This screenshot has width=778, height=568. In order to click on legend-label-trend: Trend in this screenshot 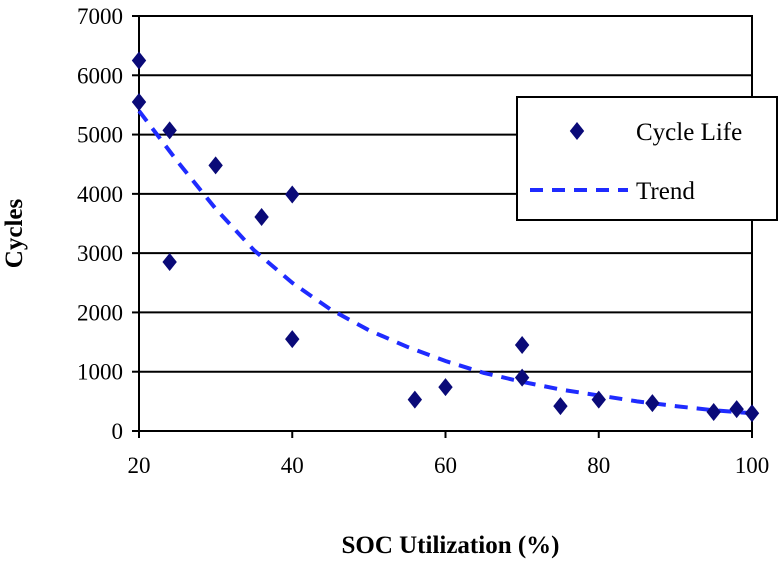, I will do `click(665, 191)`.